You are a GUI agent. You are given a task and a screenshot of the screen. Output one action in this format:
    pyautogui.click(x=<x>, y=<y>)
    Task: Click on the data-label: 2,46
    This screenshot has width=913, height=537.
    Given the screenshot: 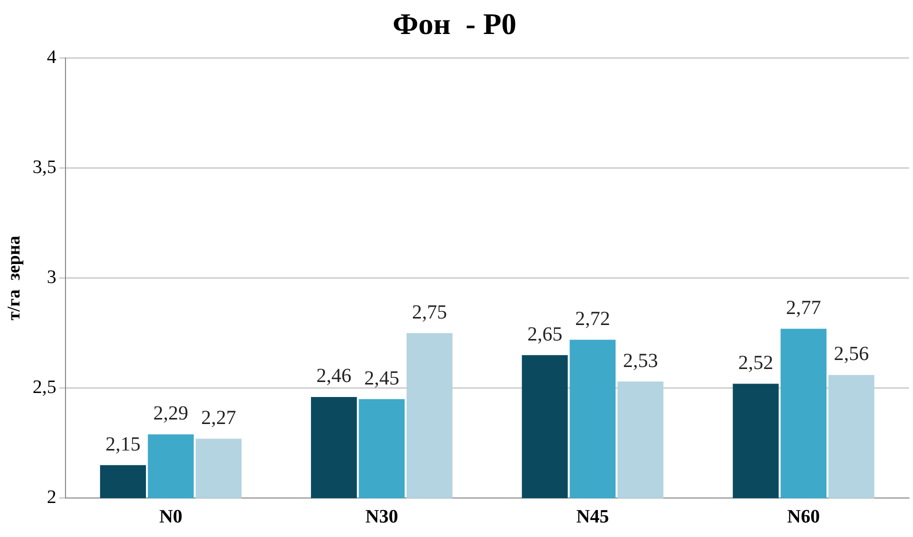 What is the action you would take?
    pyautogui.click(x=334, y=376)
    